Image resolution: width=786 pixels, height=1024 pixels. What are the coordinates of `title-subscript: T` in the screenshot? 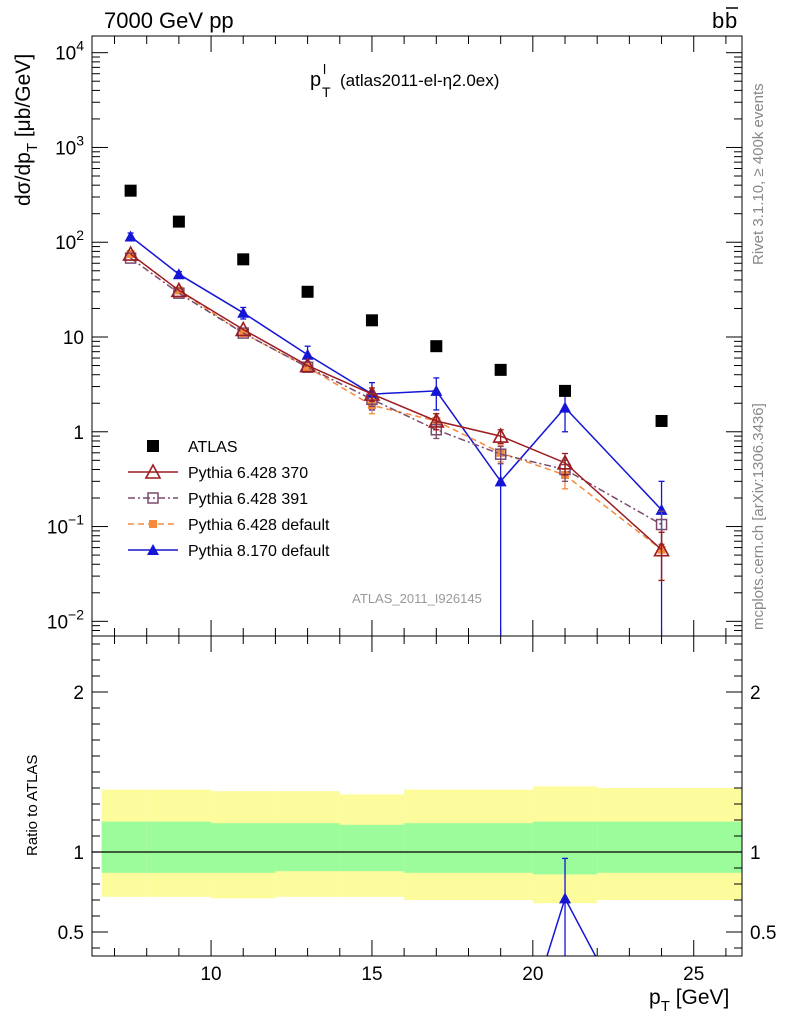 It's located at (326, 92).